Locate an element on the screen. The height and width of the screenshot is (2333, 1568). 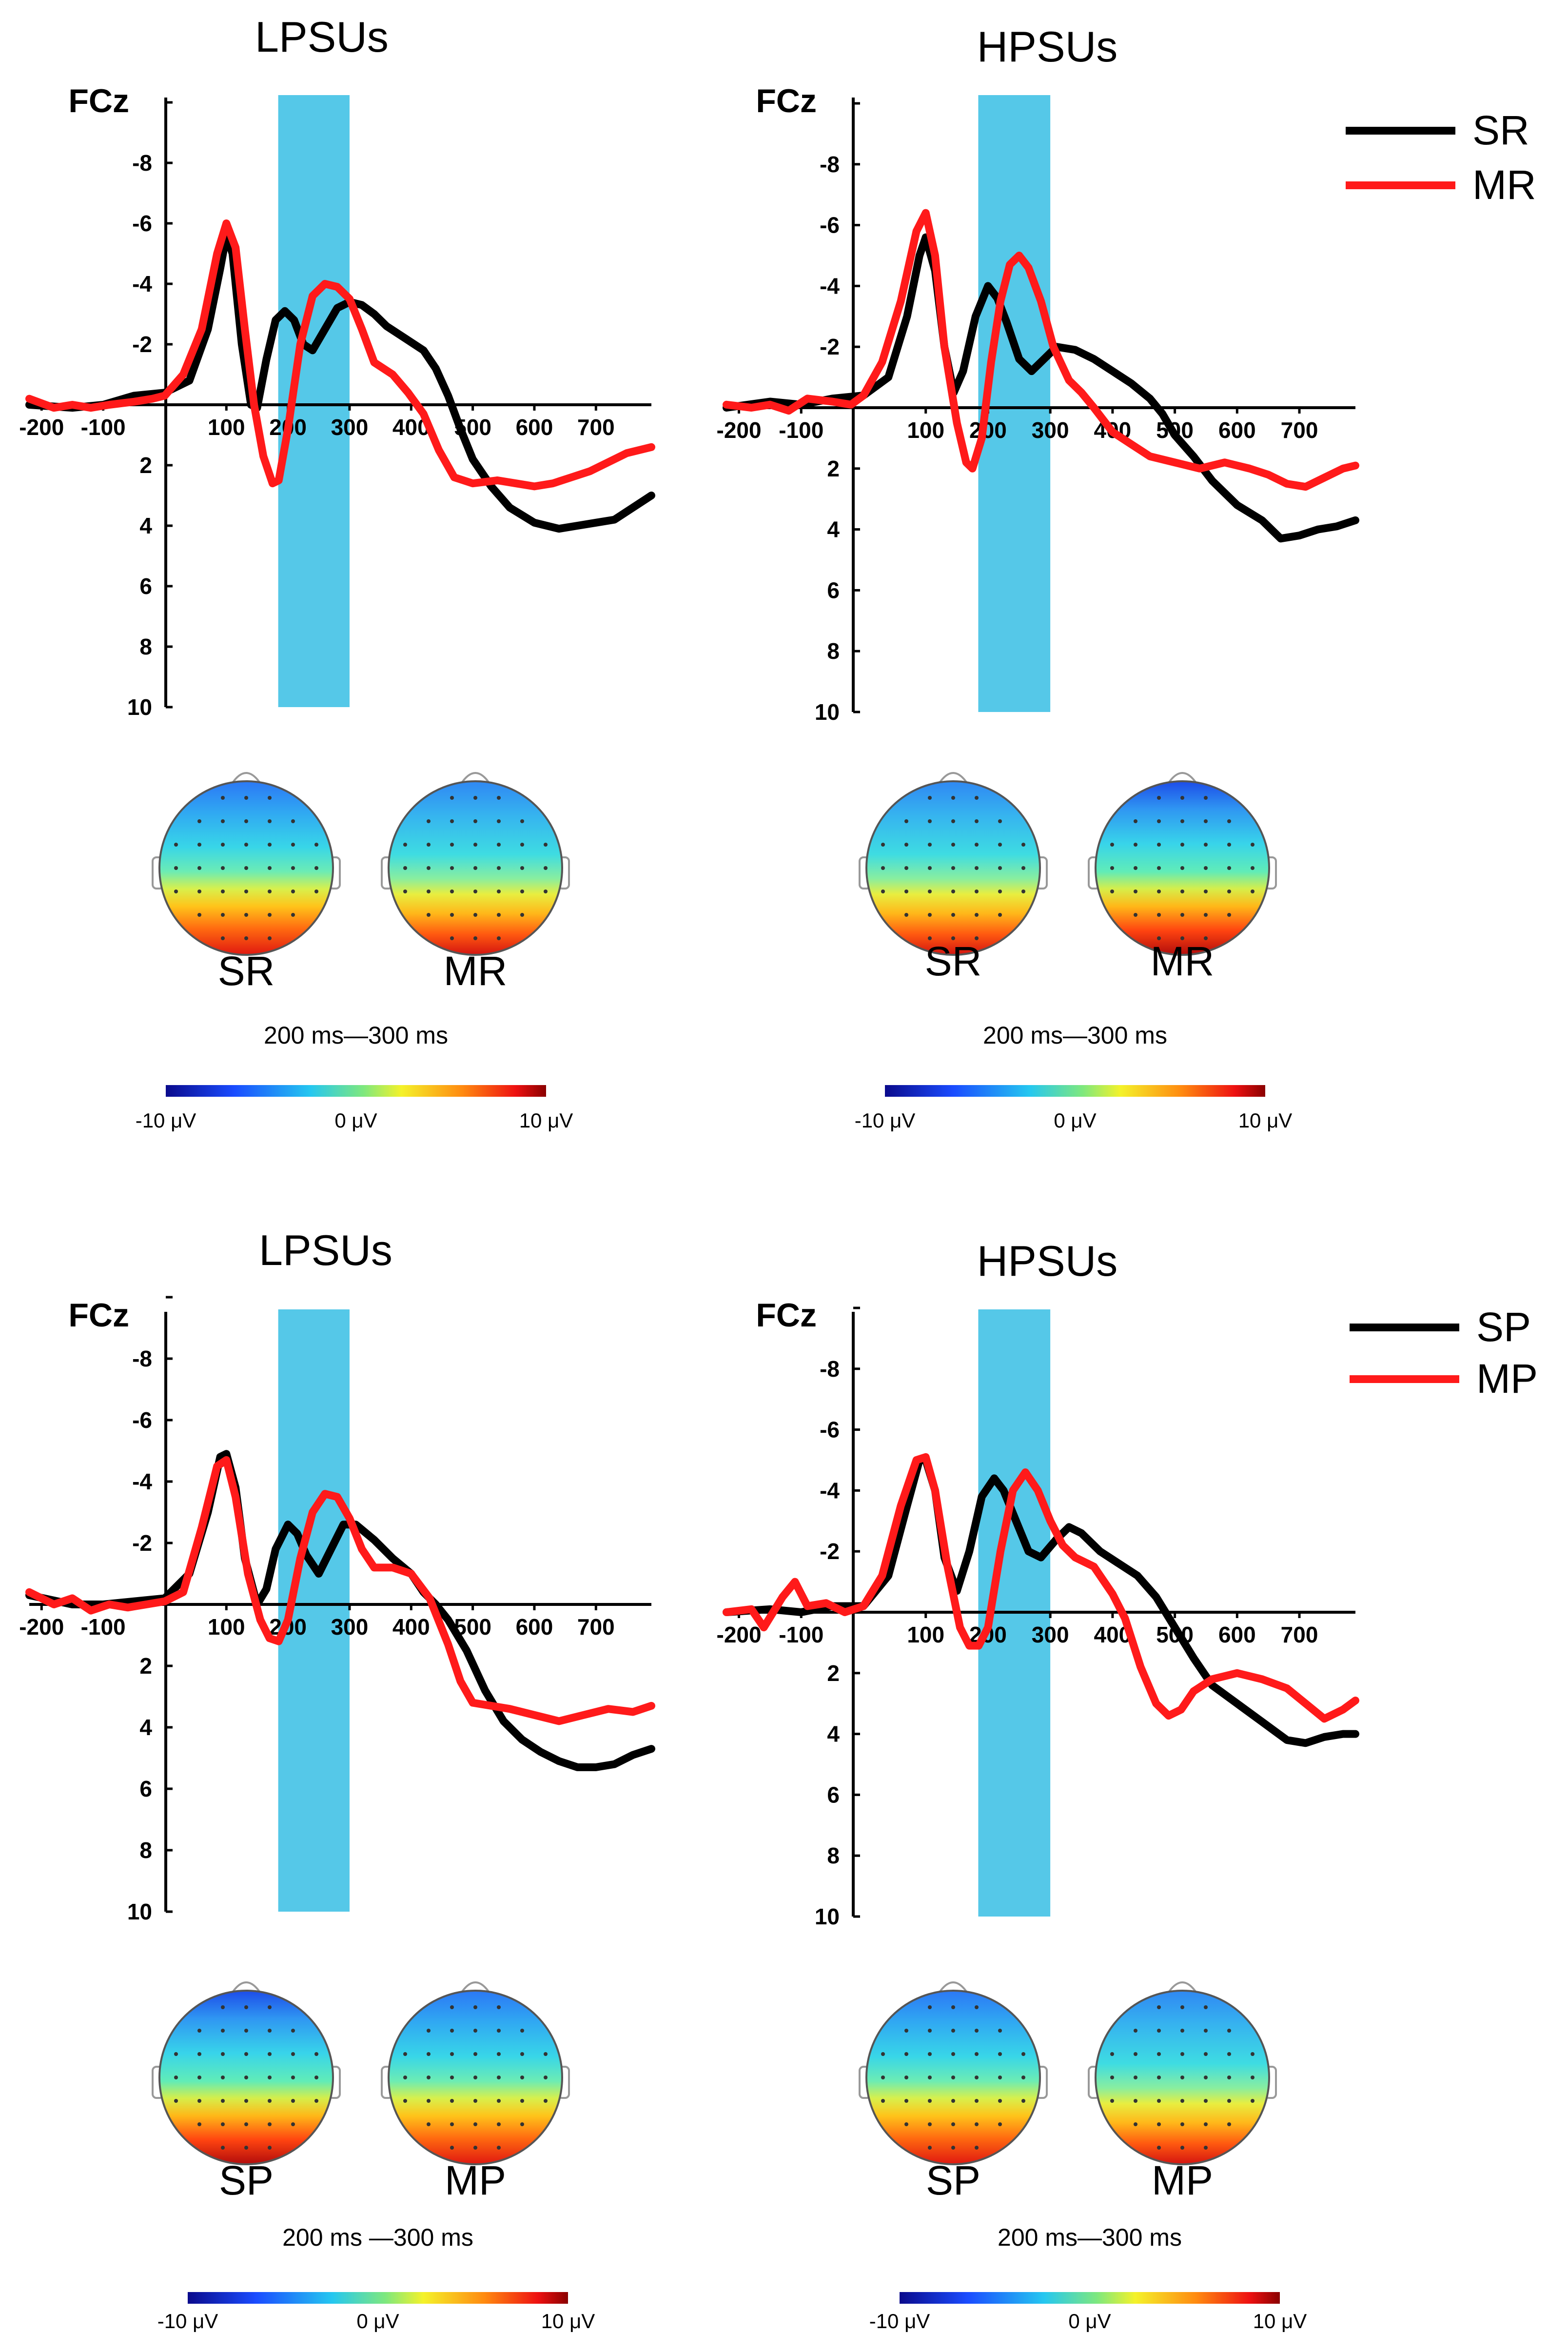
colorbar-gradient is located at coordinates (1075, 1091).